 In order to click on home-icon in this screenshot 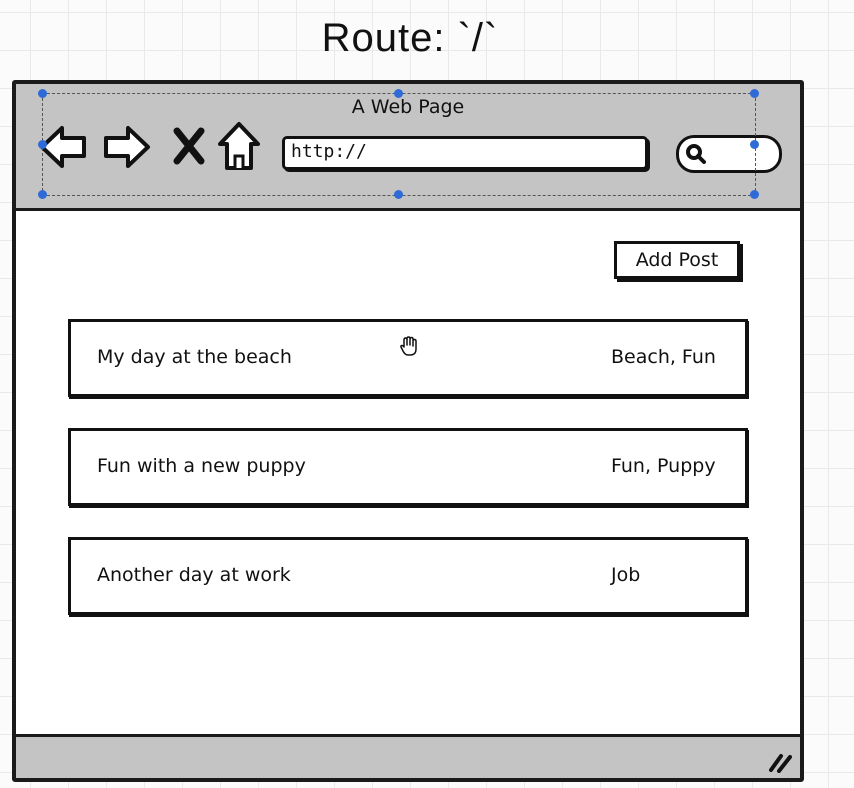, I will do `click(239, 146)`.